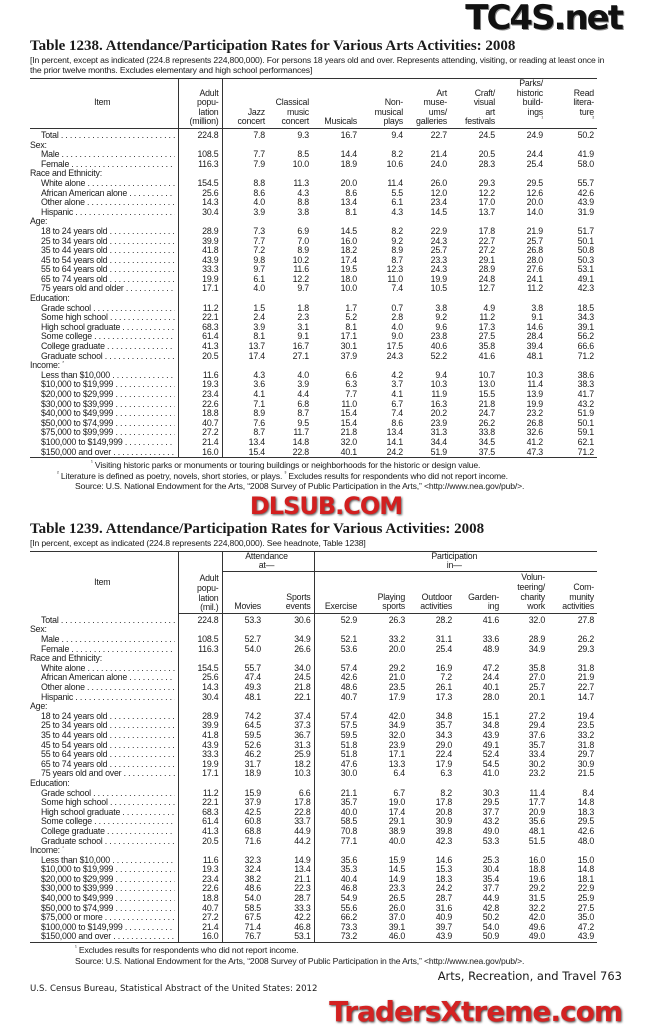 This screenshot has width=652, height=1029. Describe the element at coordinates (349, 241) in the screenshot. I see `cell-musicals: 16.0` at that location.